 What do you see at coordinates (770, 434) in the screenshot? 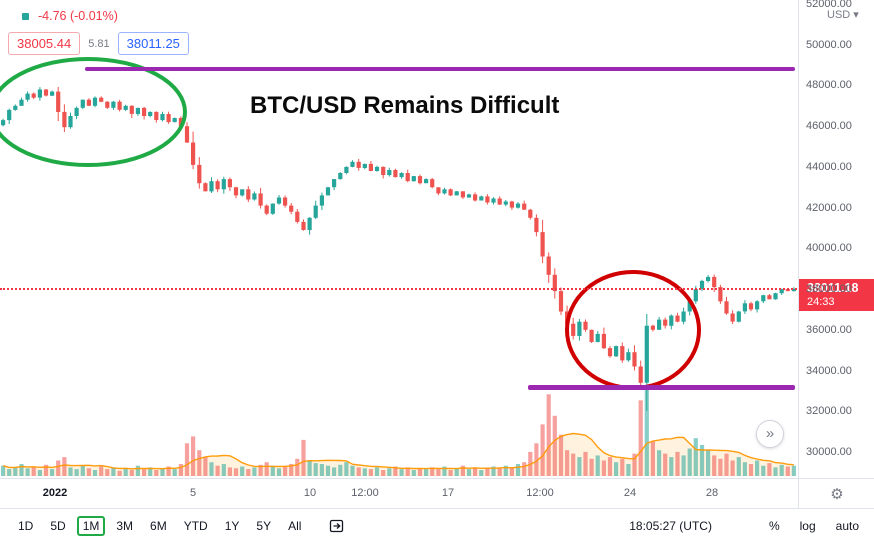
I see `scroll-to-latest-button: »` at bounding box center [770, 434].